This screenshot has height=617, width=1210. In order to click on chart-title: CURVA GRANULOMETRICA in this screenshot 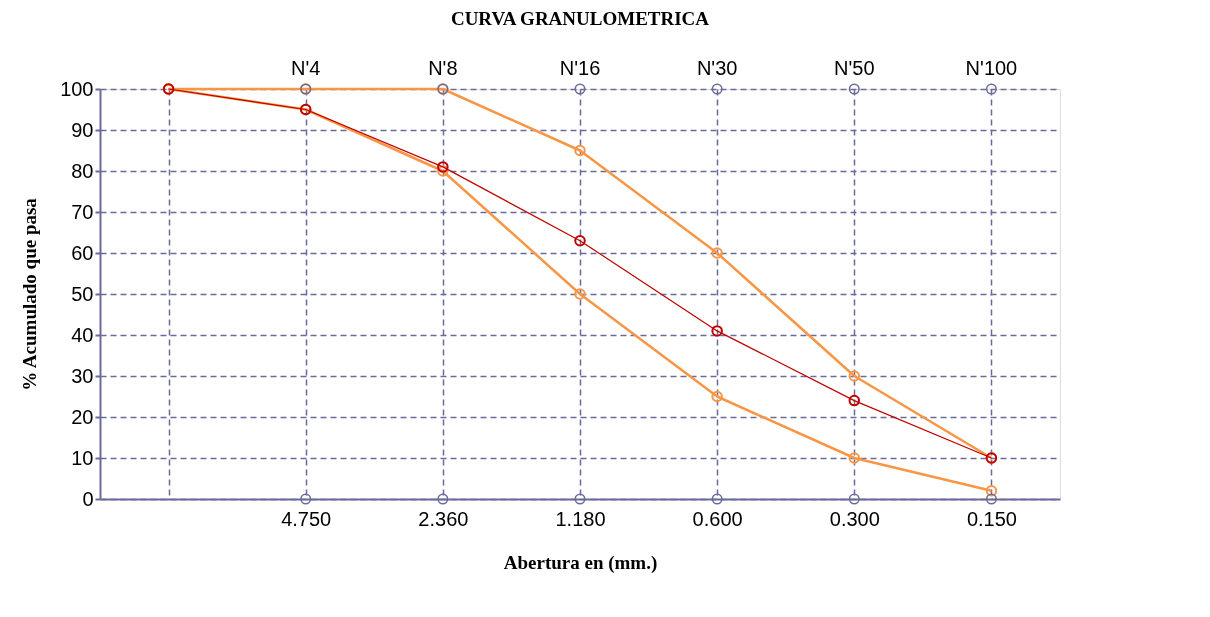, I will do `click(580, 18)`.